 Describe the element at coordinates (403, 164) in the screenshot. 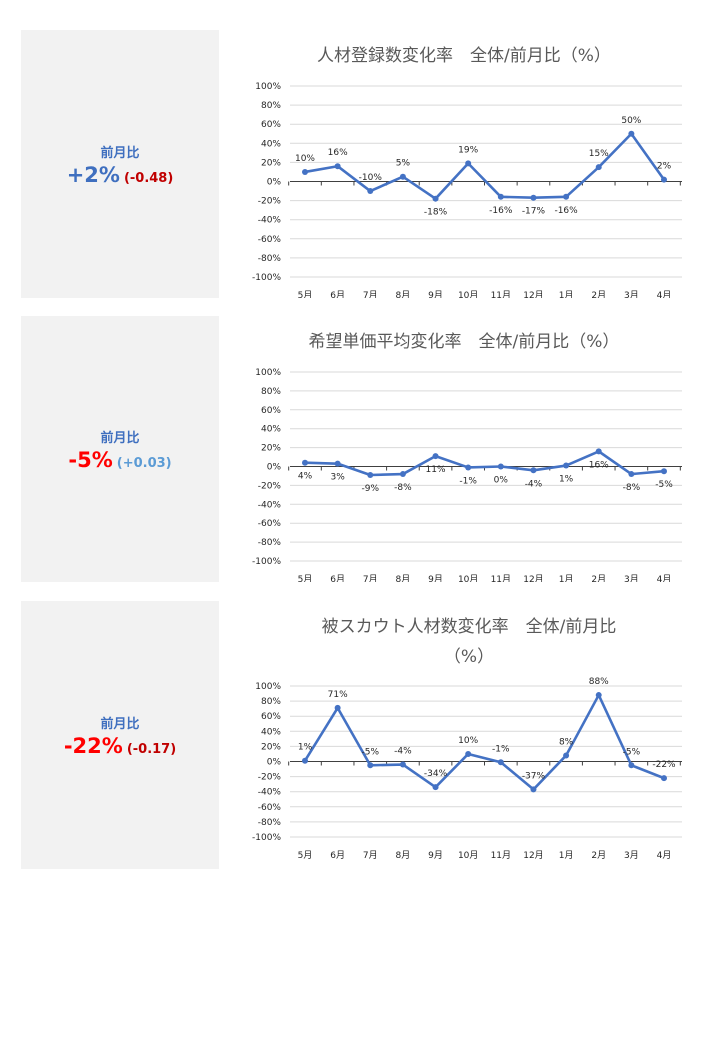

I see `data-label: 5%` at that location.